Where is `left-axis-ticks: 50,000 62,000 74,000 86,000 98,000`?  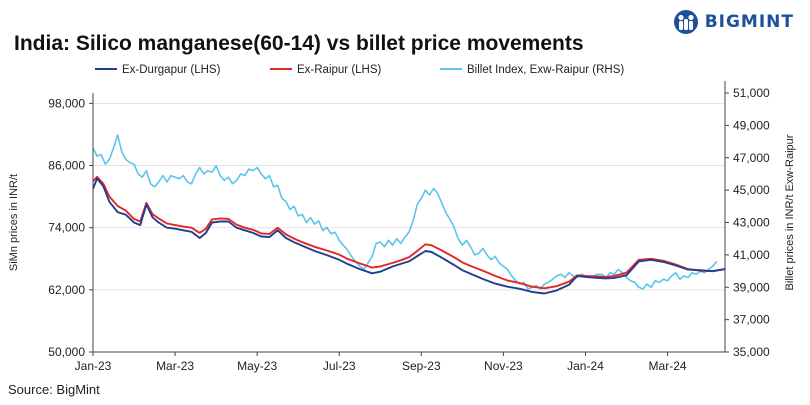 left-axis-ticks: 50,000 62,000 74,000 86,000 98,000 is located at coordinates (70, 227).